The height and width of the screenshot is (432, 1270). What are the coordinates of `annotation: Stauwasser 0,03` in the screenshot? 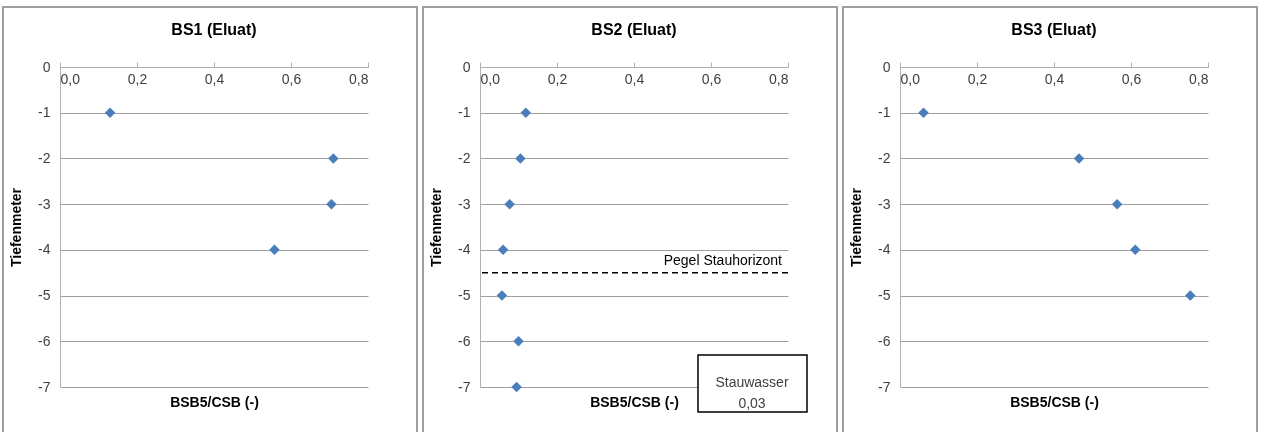 It's located at (752, 392).